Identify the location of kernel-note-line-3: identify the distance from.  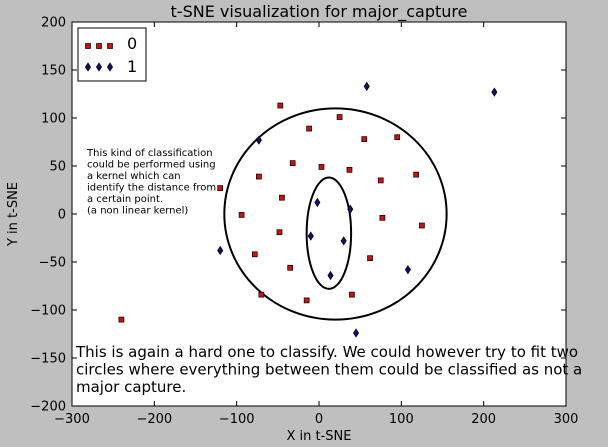
(151, 188).